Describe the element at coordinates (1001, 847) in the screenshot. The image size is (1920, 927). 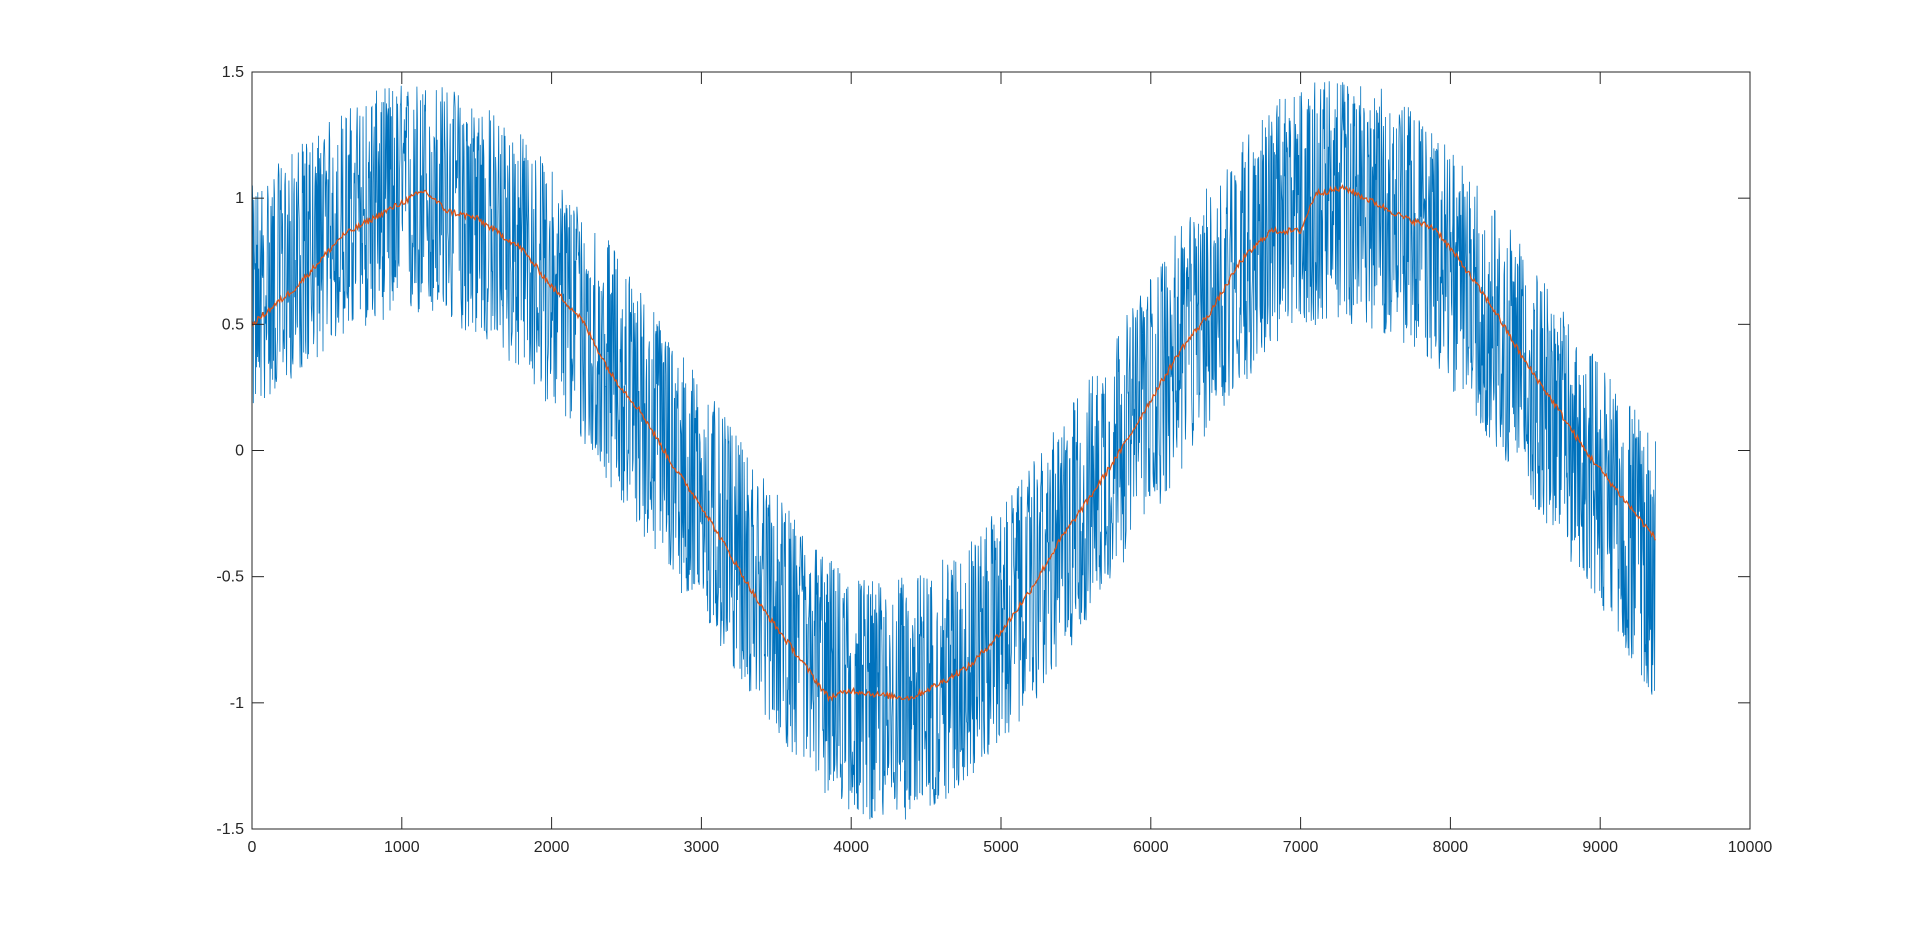
I see `x-tick-label: 5000` at that location.